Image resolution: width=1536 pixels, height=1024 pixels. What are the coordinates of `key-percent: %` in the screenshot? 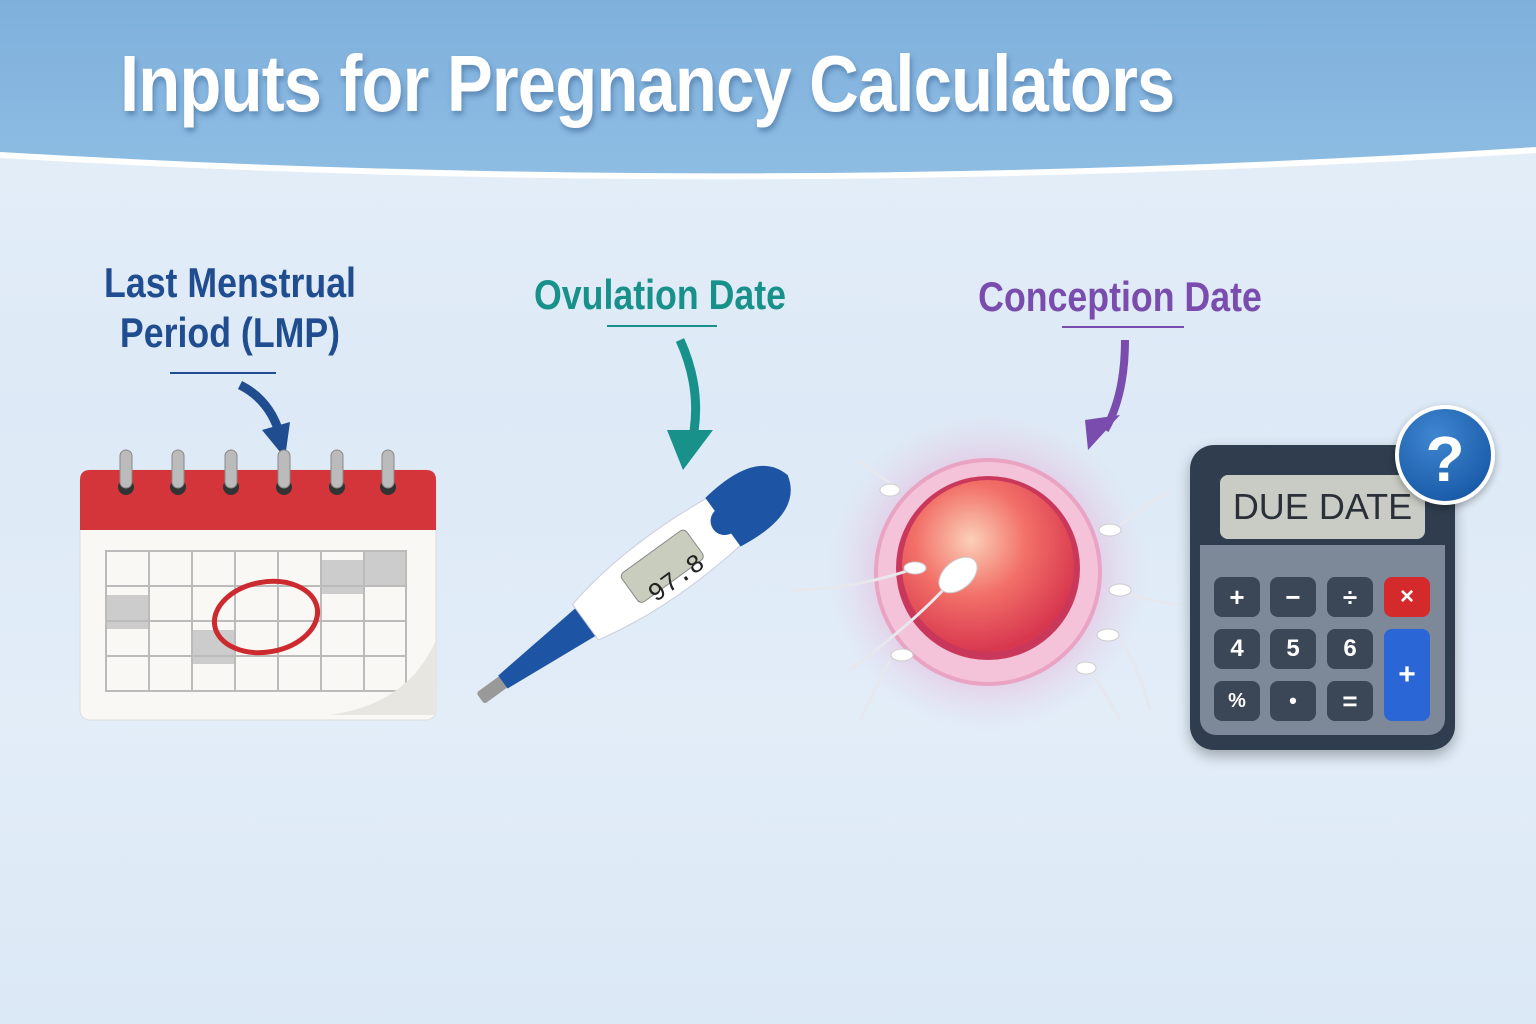 It's located at (1237, 701).